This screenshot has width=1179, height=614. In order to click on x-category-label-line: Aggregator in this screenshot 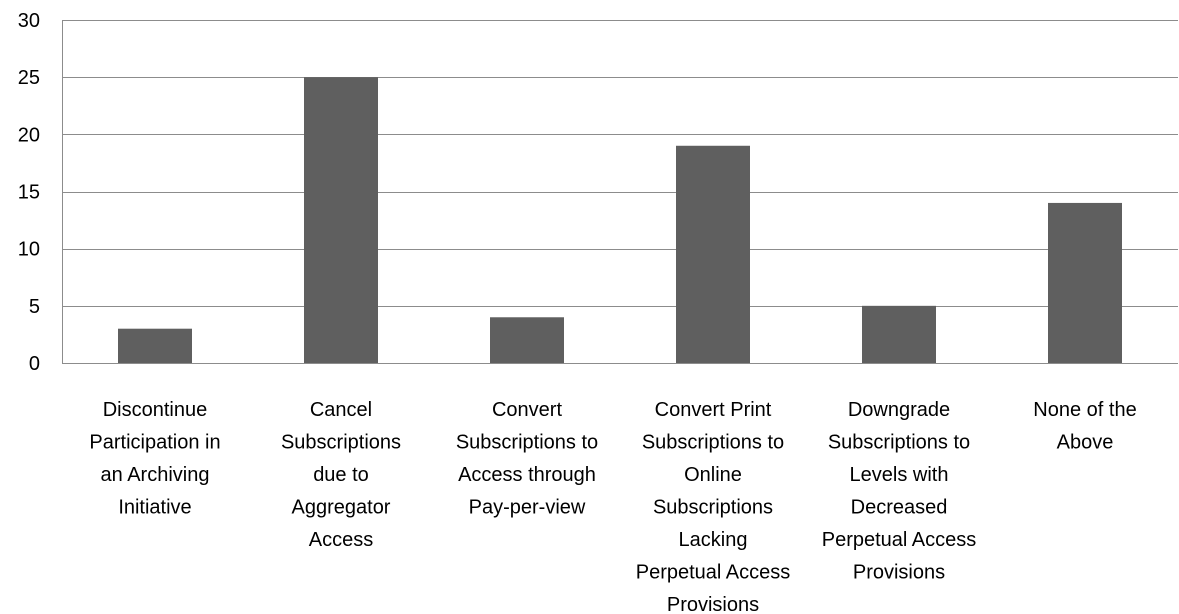, I will do `click(341, 508)`.